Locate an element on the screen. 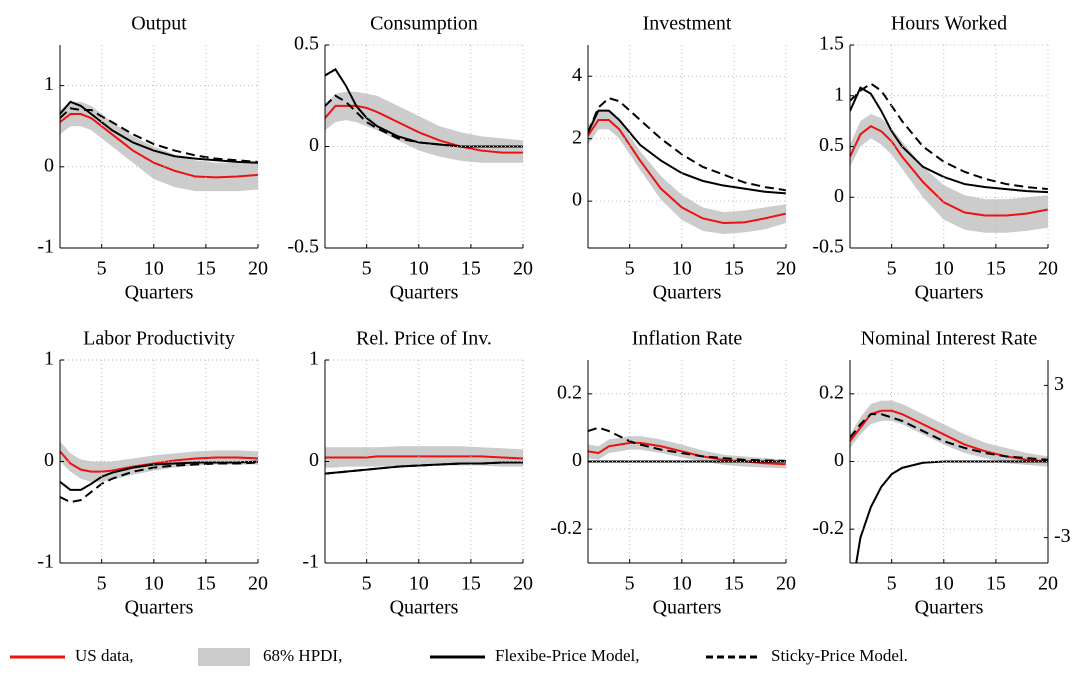 The image size is (1086, 675). legend-label: Sticky-Price Model. is located at coordinates (839, 655).